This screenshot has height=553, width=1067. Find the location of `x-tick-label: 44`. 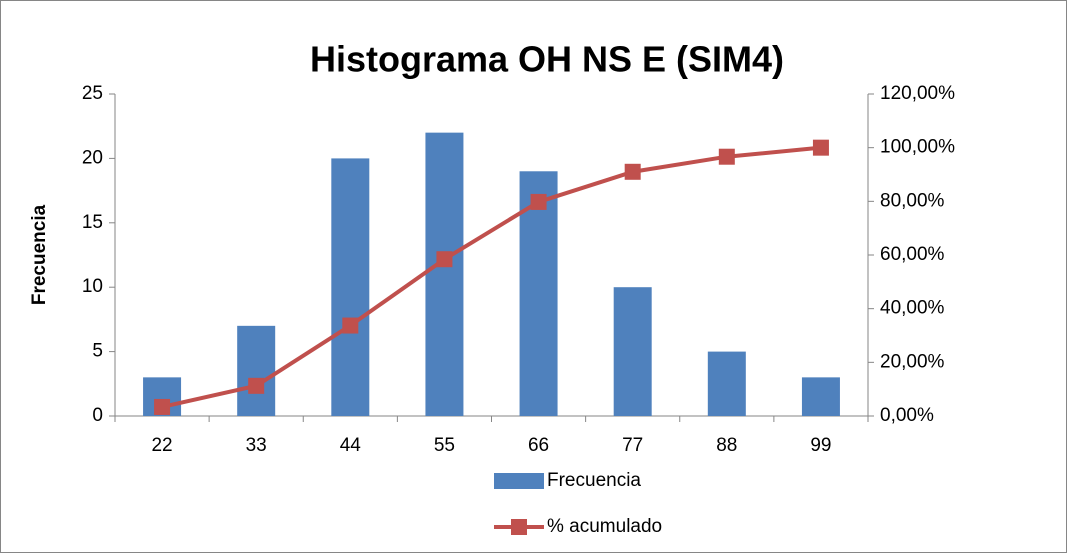

x-tick-label: 44 is located at coordinates (351, 445).